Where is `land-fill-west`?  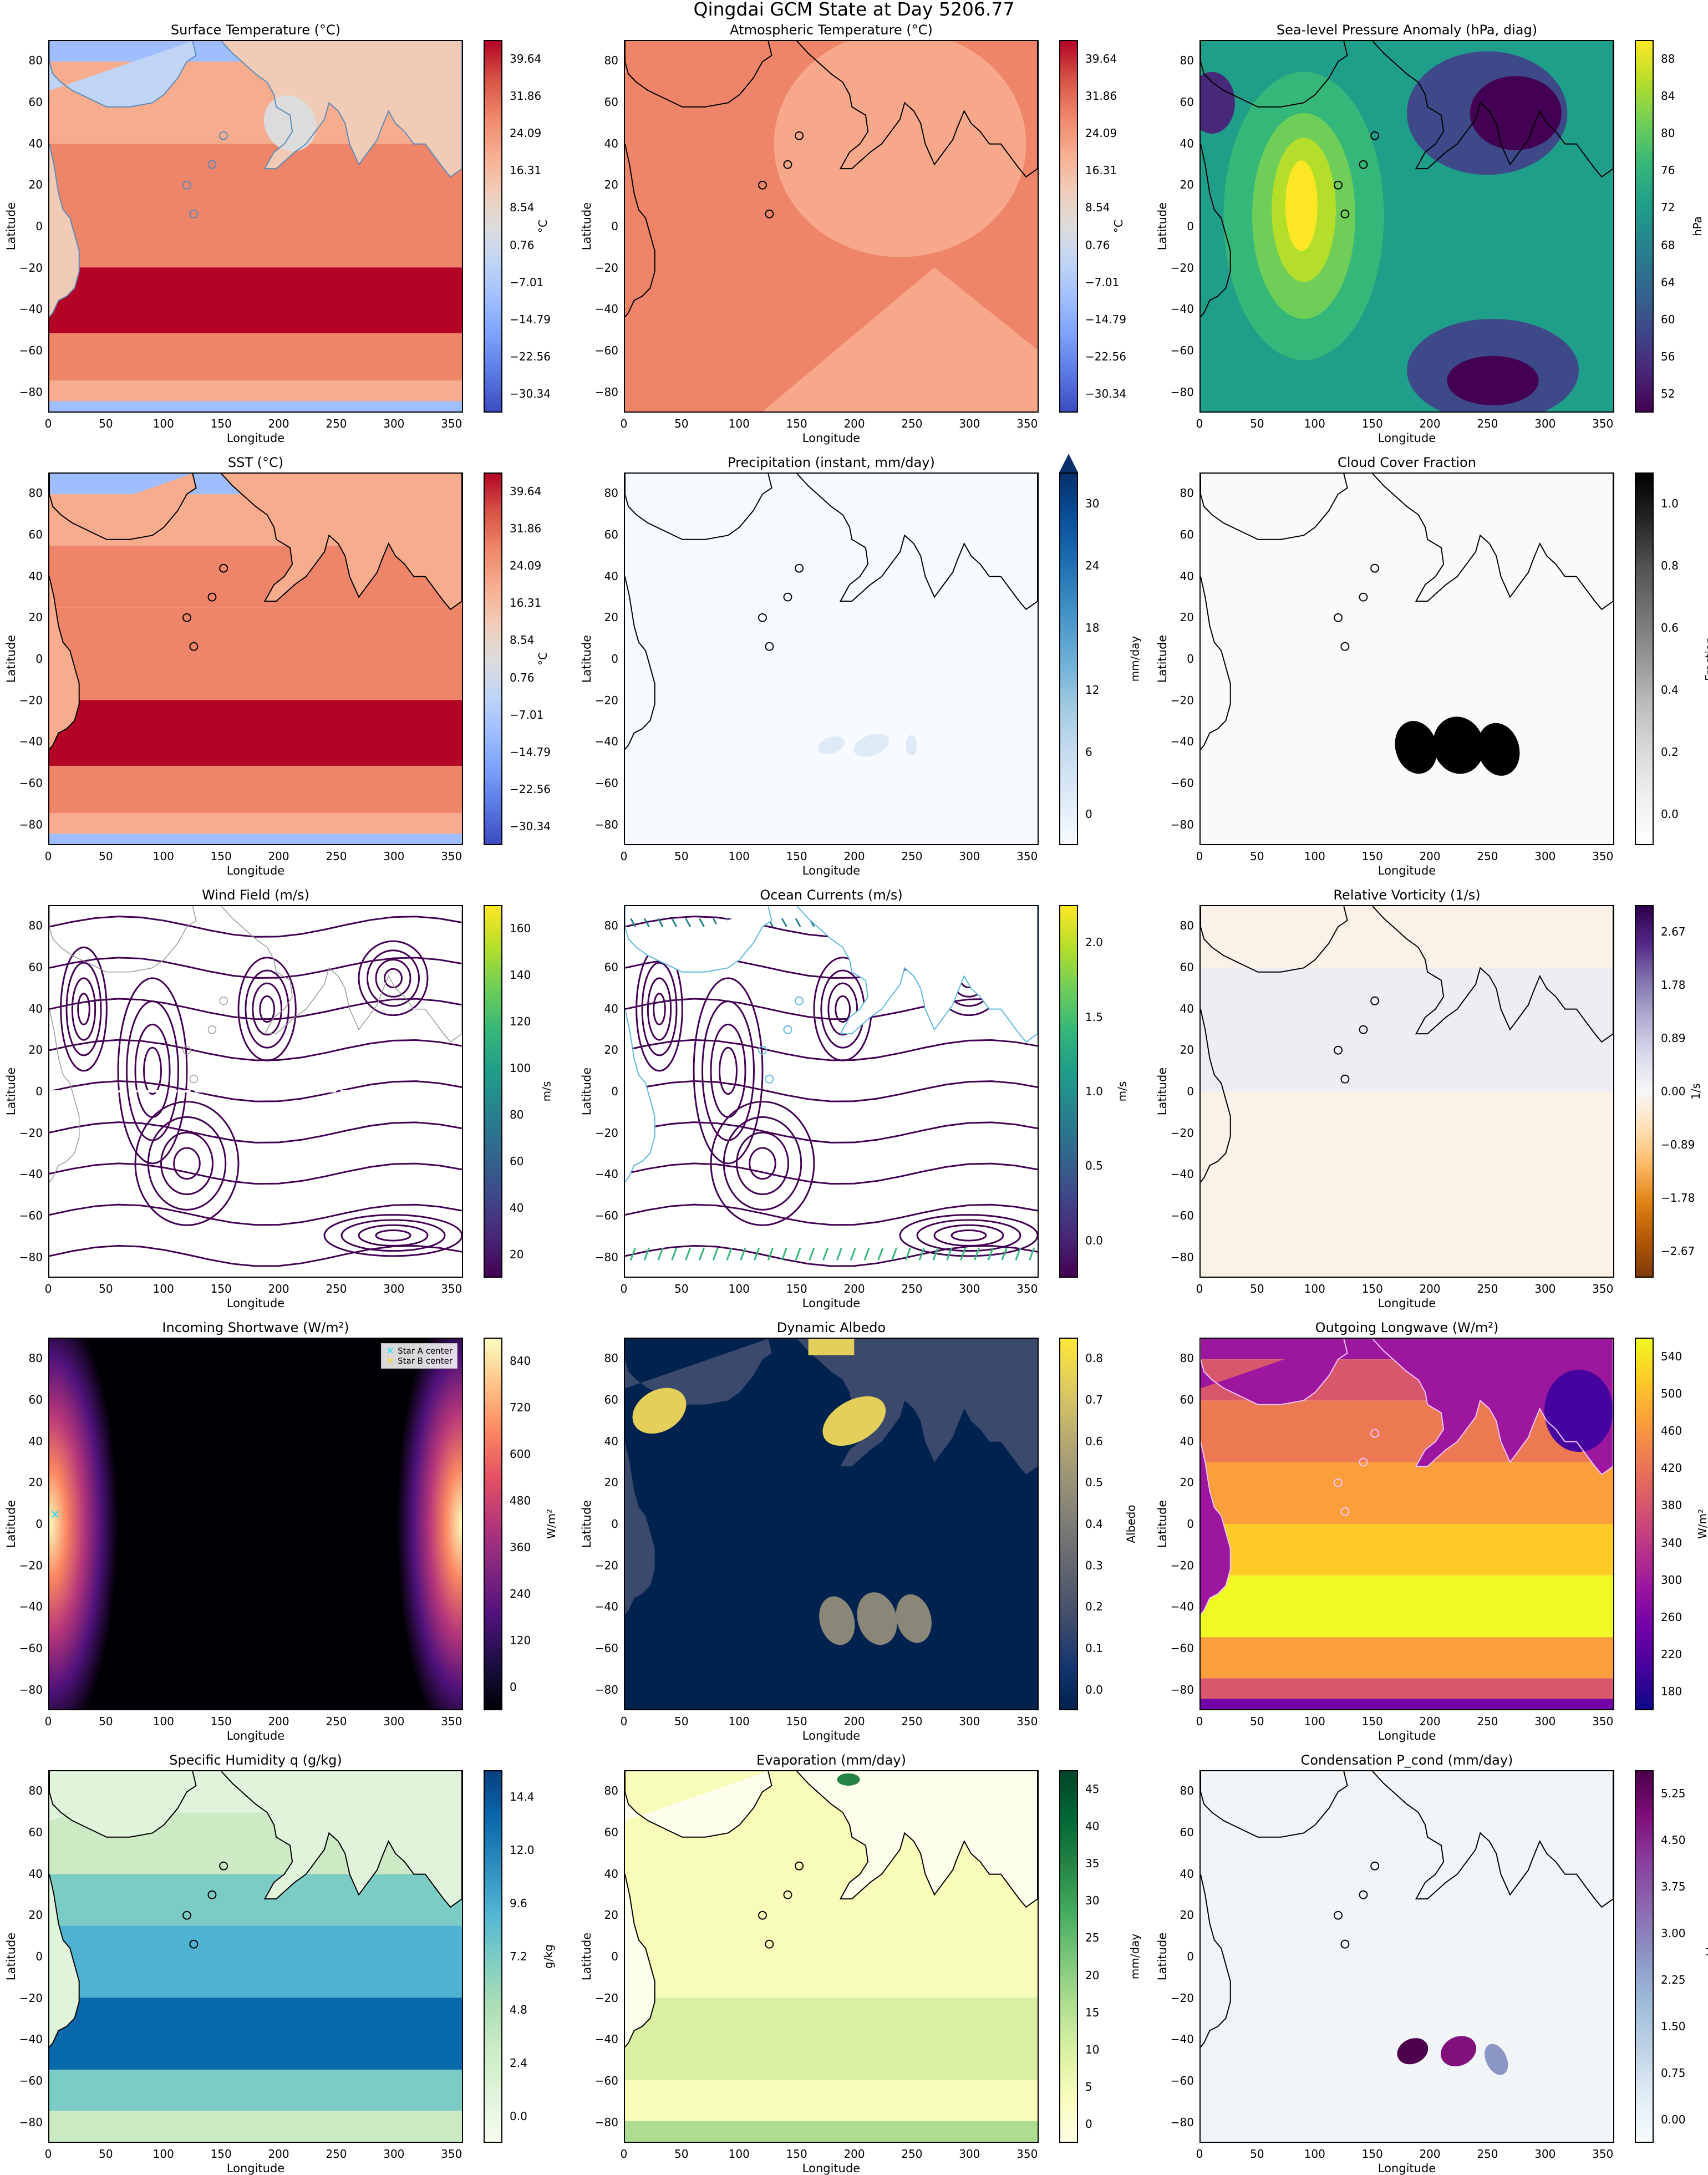 land-fill-west is located at coordinates (64, 190).